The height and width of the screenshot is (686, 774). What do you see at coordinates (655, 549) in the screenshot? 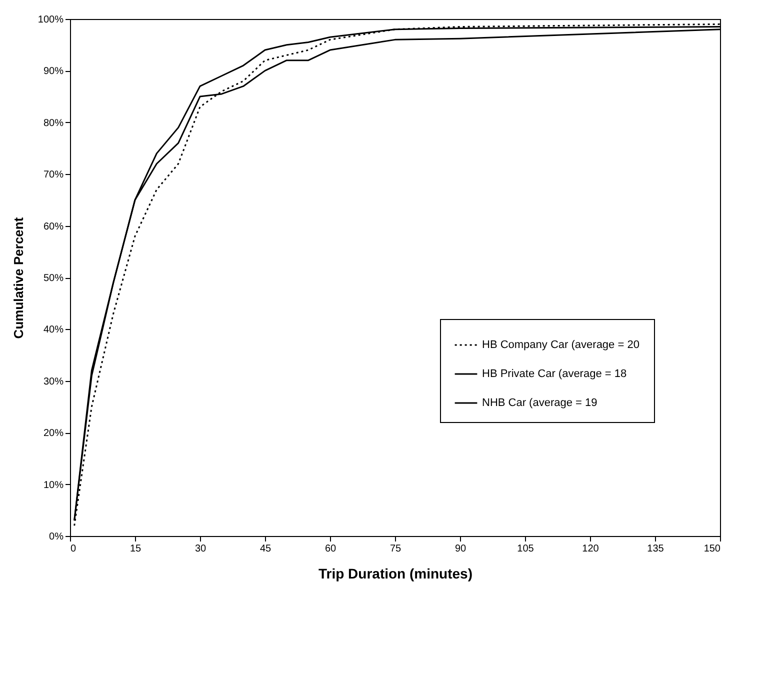
I see `x-tick-label: 135` at bounding box center [655, 549].